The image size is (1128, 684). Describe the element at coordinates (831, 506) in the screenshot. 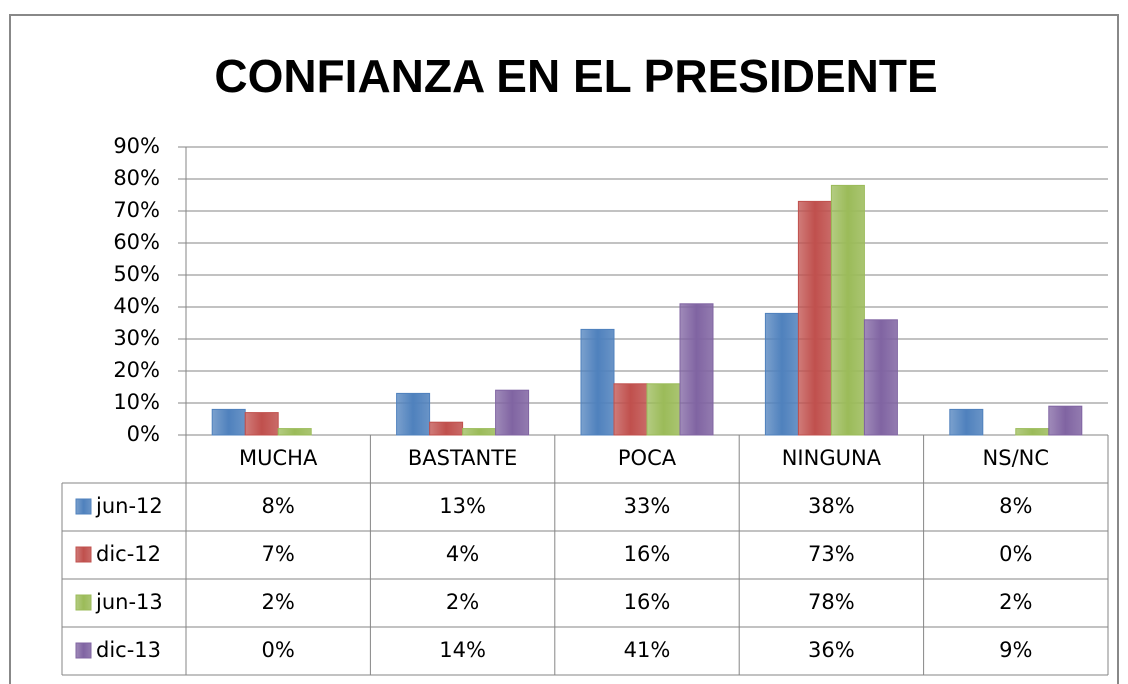

I see `table-cell: 38%` at that location.